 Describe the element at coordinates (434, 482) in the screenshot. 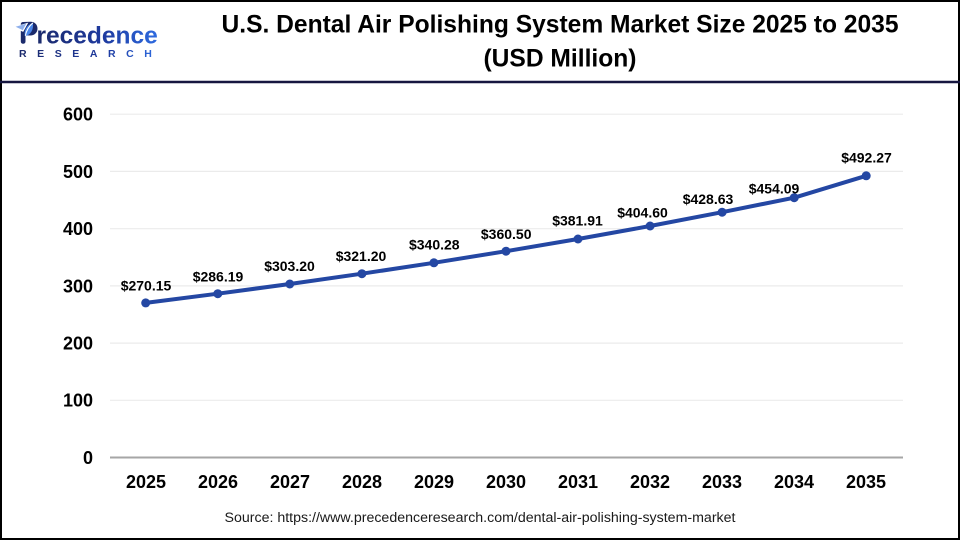

I see `svg-text: 2029` at that location.